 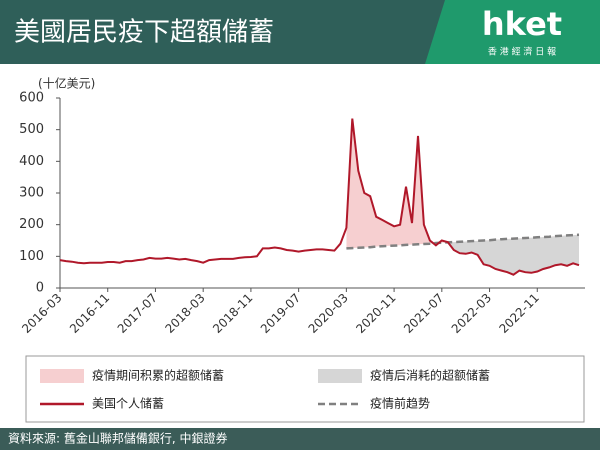 I want to click on logo-box, so click(x=512, y=32).